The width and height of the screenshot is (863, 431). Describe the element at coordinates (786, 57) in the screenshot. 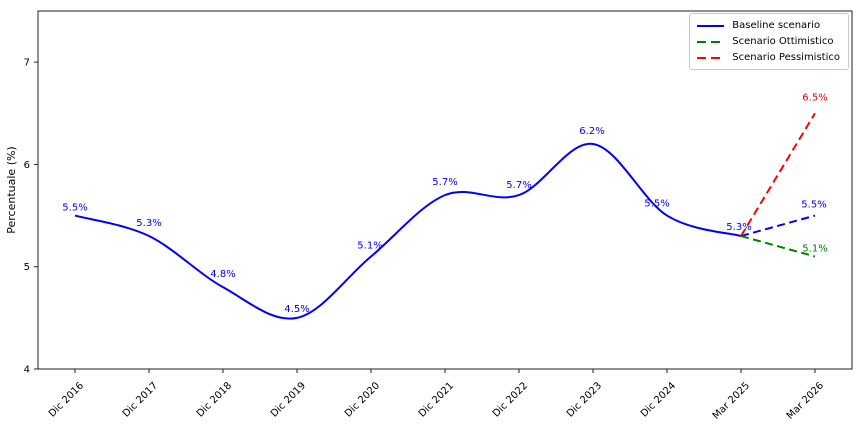

I see `legend-label: Scenario Pessimistico` at that location.